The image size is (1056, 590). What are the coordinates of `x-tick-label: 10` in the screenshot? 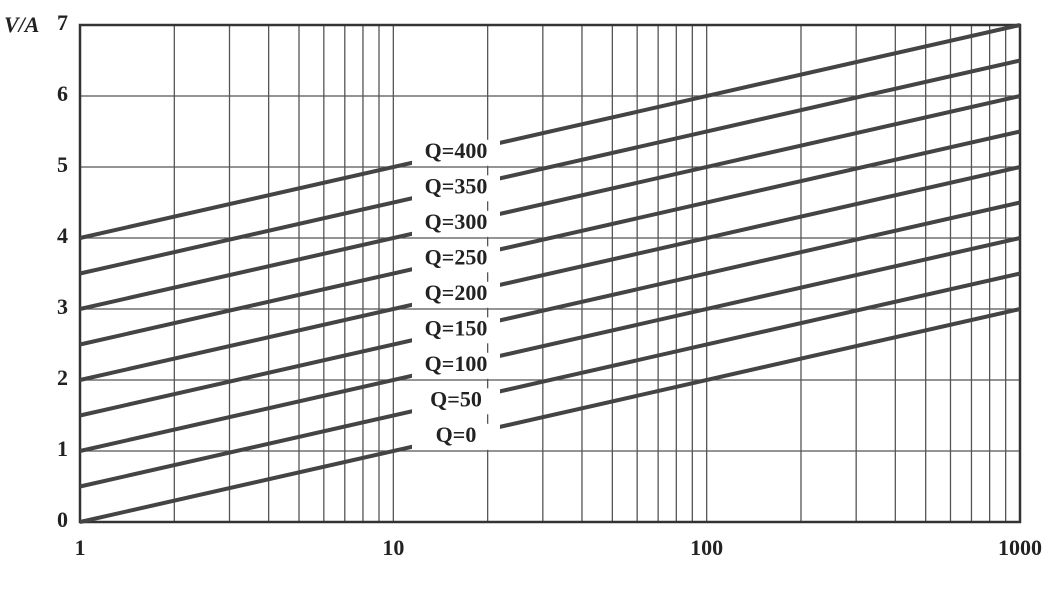 It's located at (393, 547).